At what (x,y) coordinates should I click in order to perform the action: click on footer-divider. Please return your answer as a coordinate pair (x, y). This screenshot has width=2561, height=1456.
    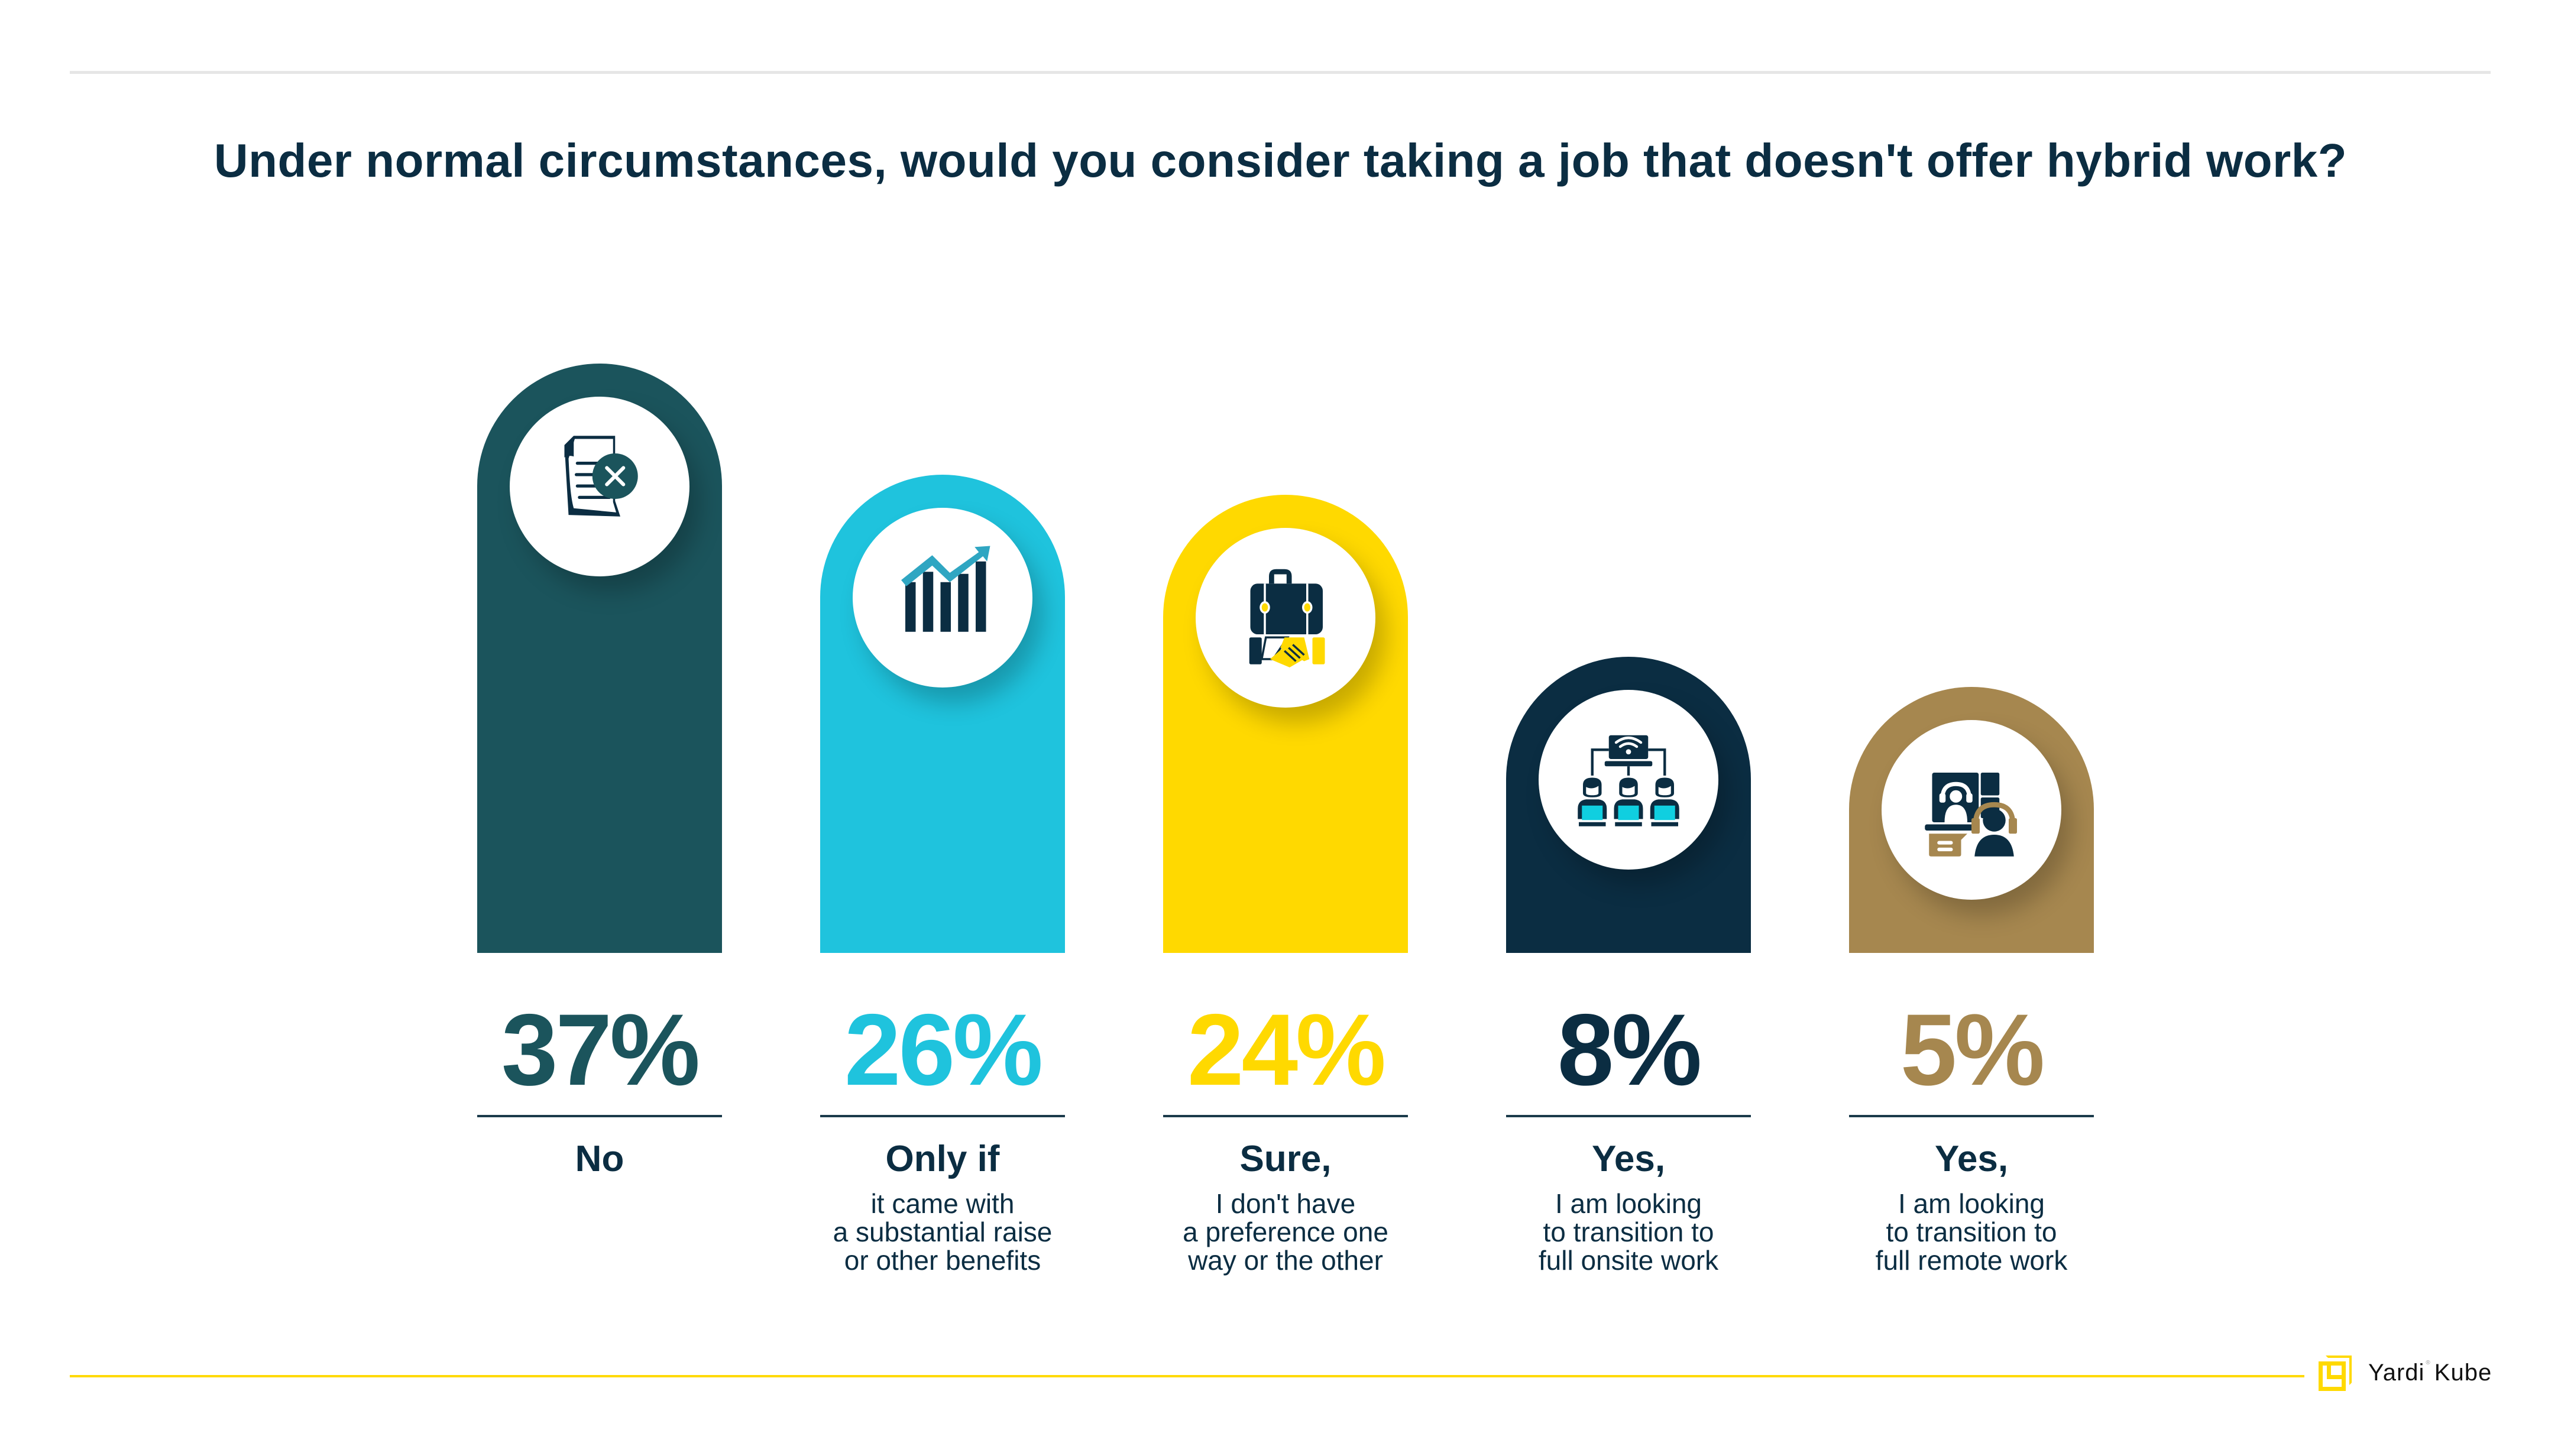
    Looking at the image, I should click on (1187, 1376).